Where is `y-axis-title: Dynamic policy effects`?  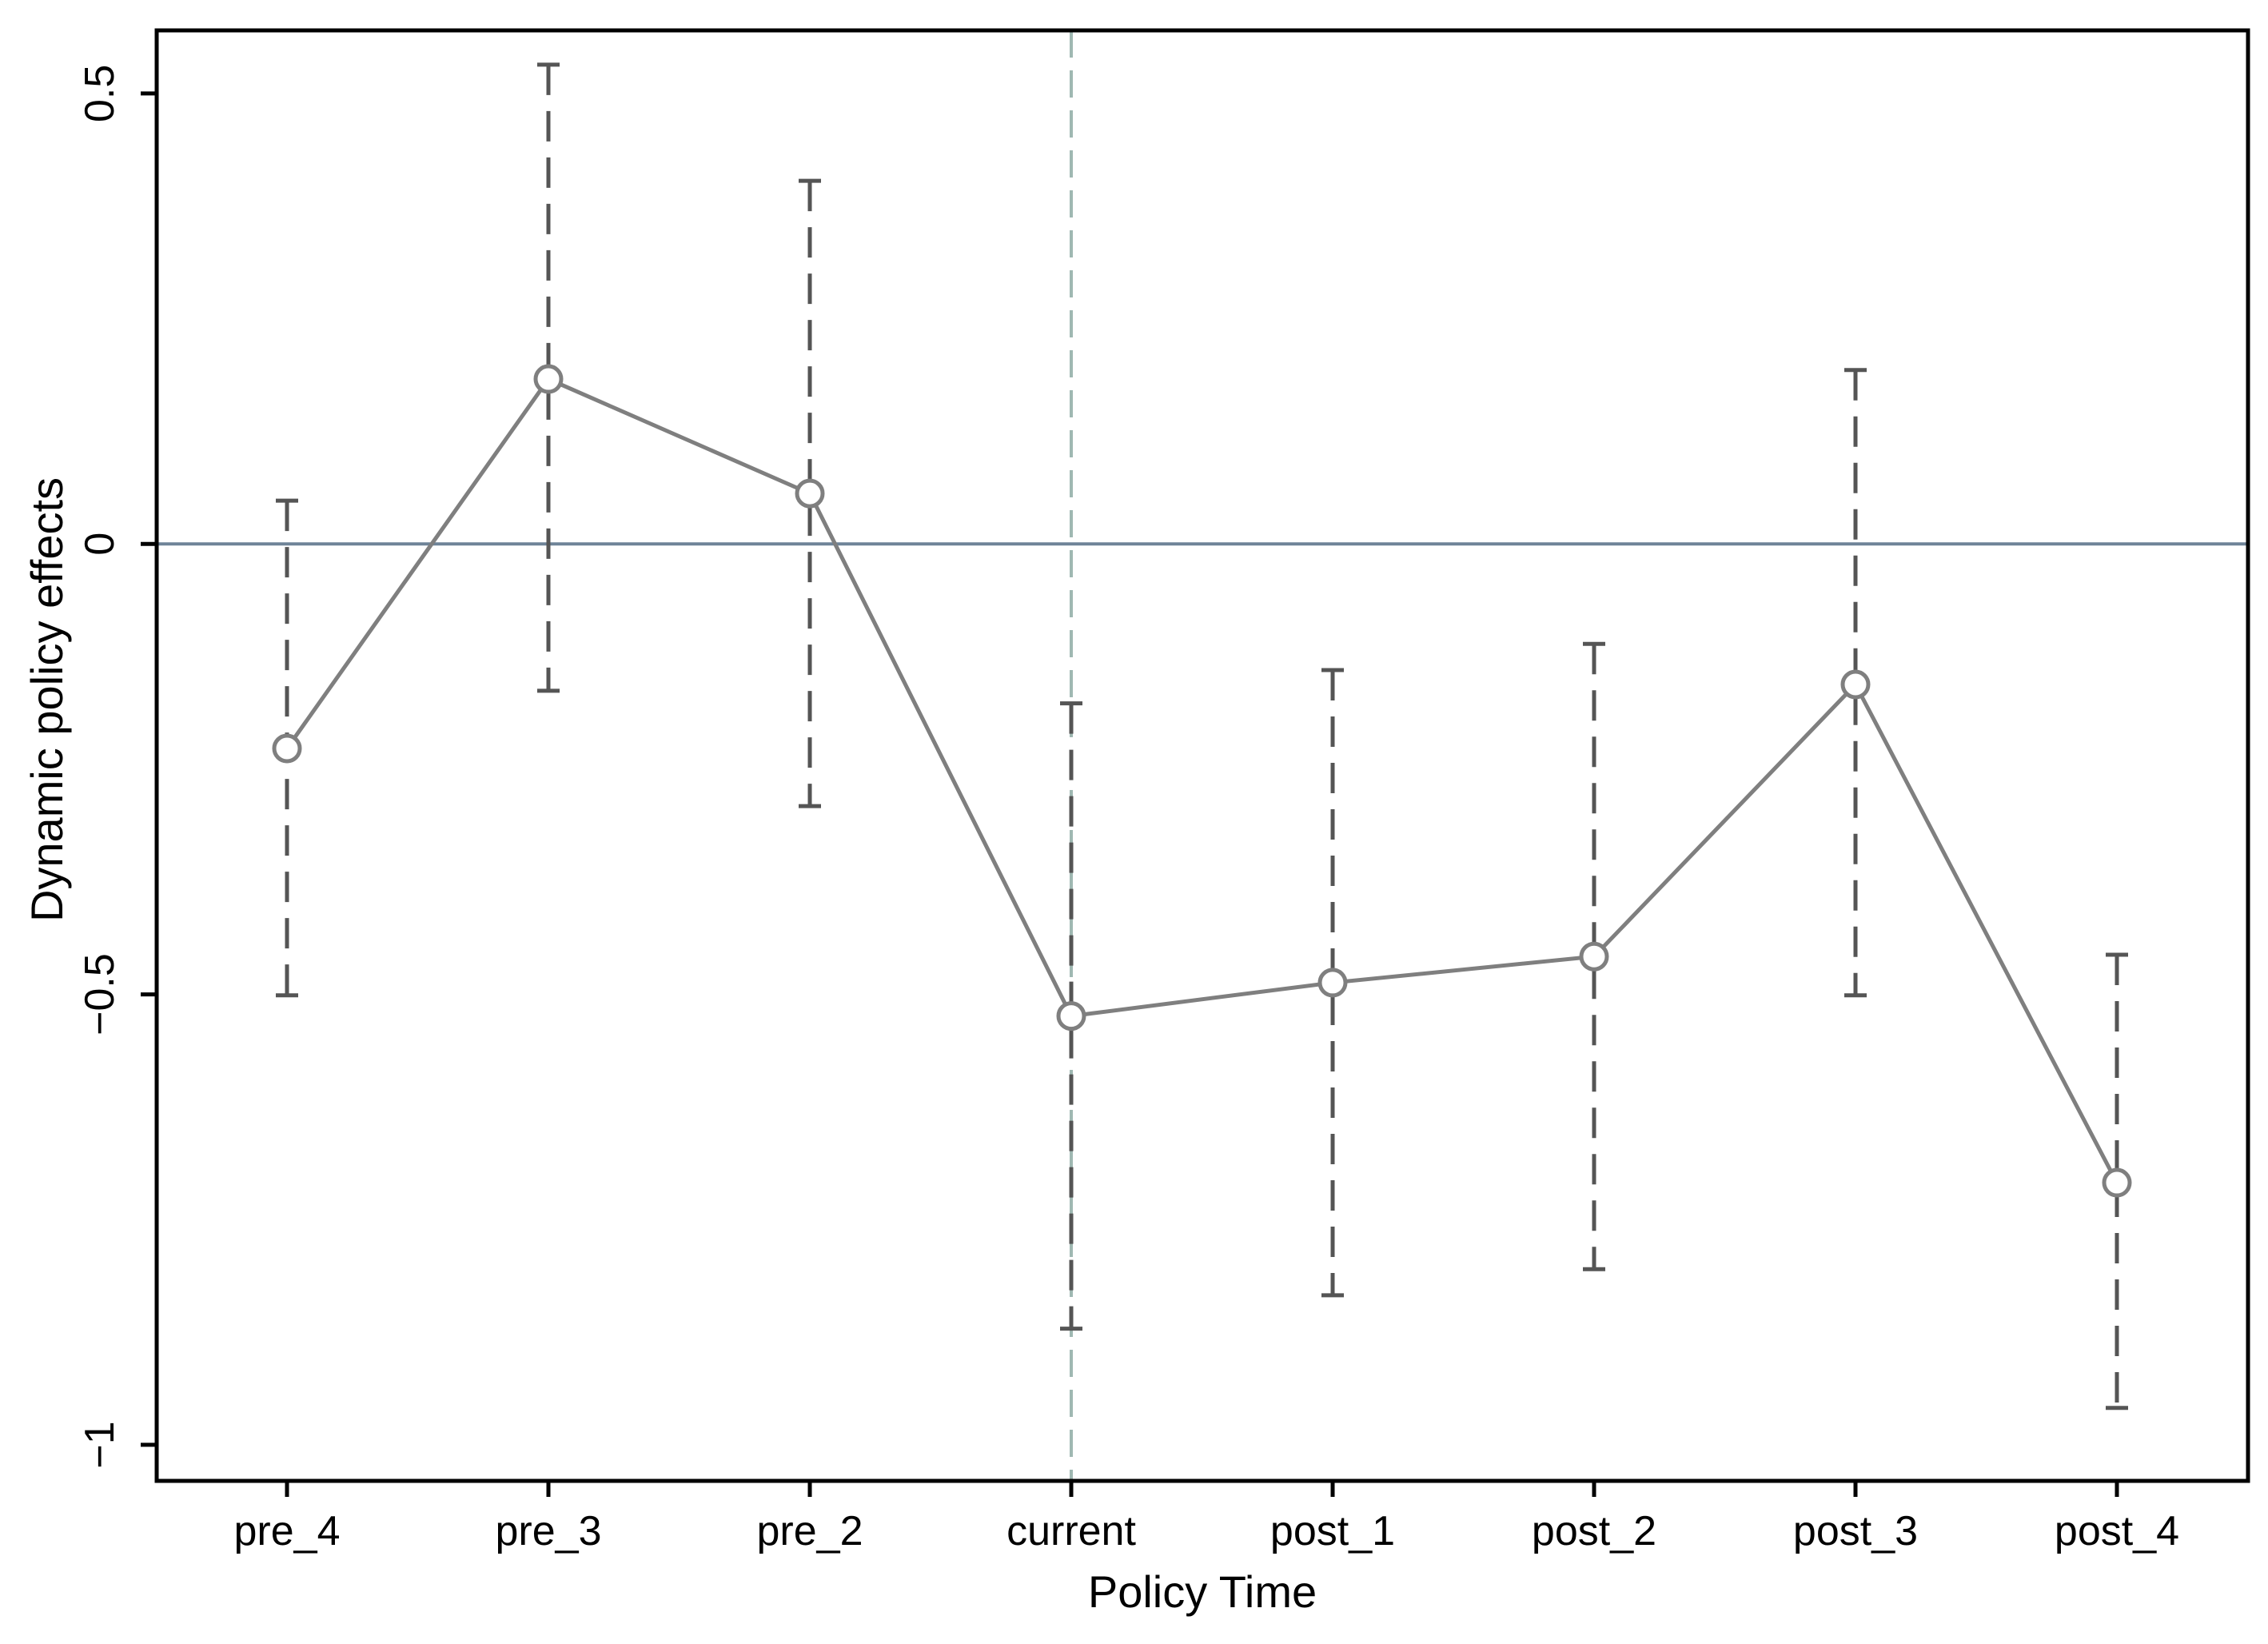 y-axis-title: Dynamic policy effects is located at coordinates (47, 700).